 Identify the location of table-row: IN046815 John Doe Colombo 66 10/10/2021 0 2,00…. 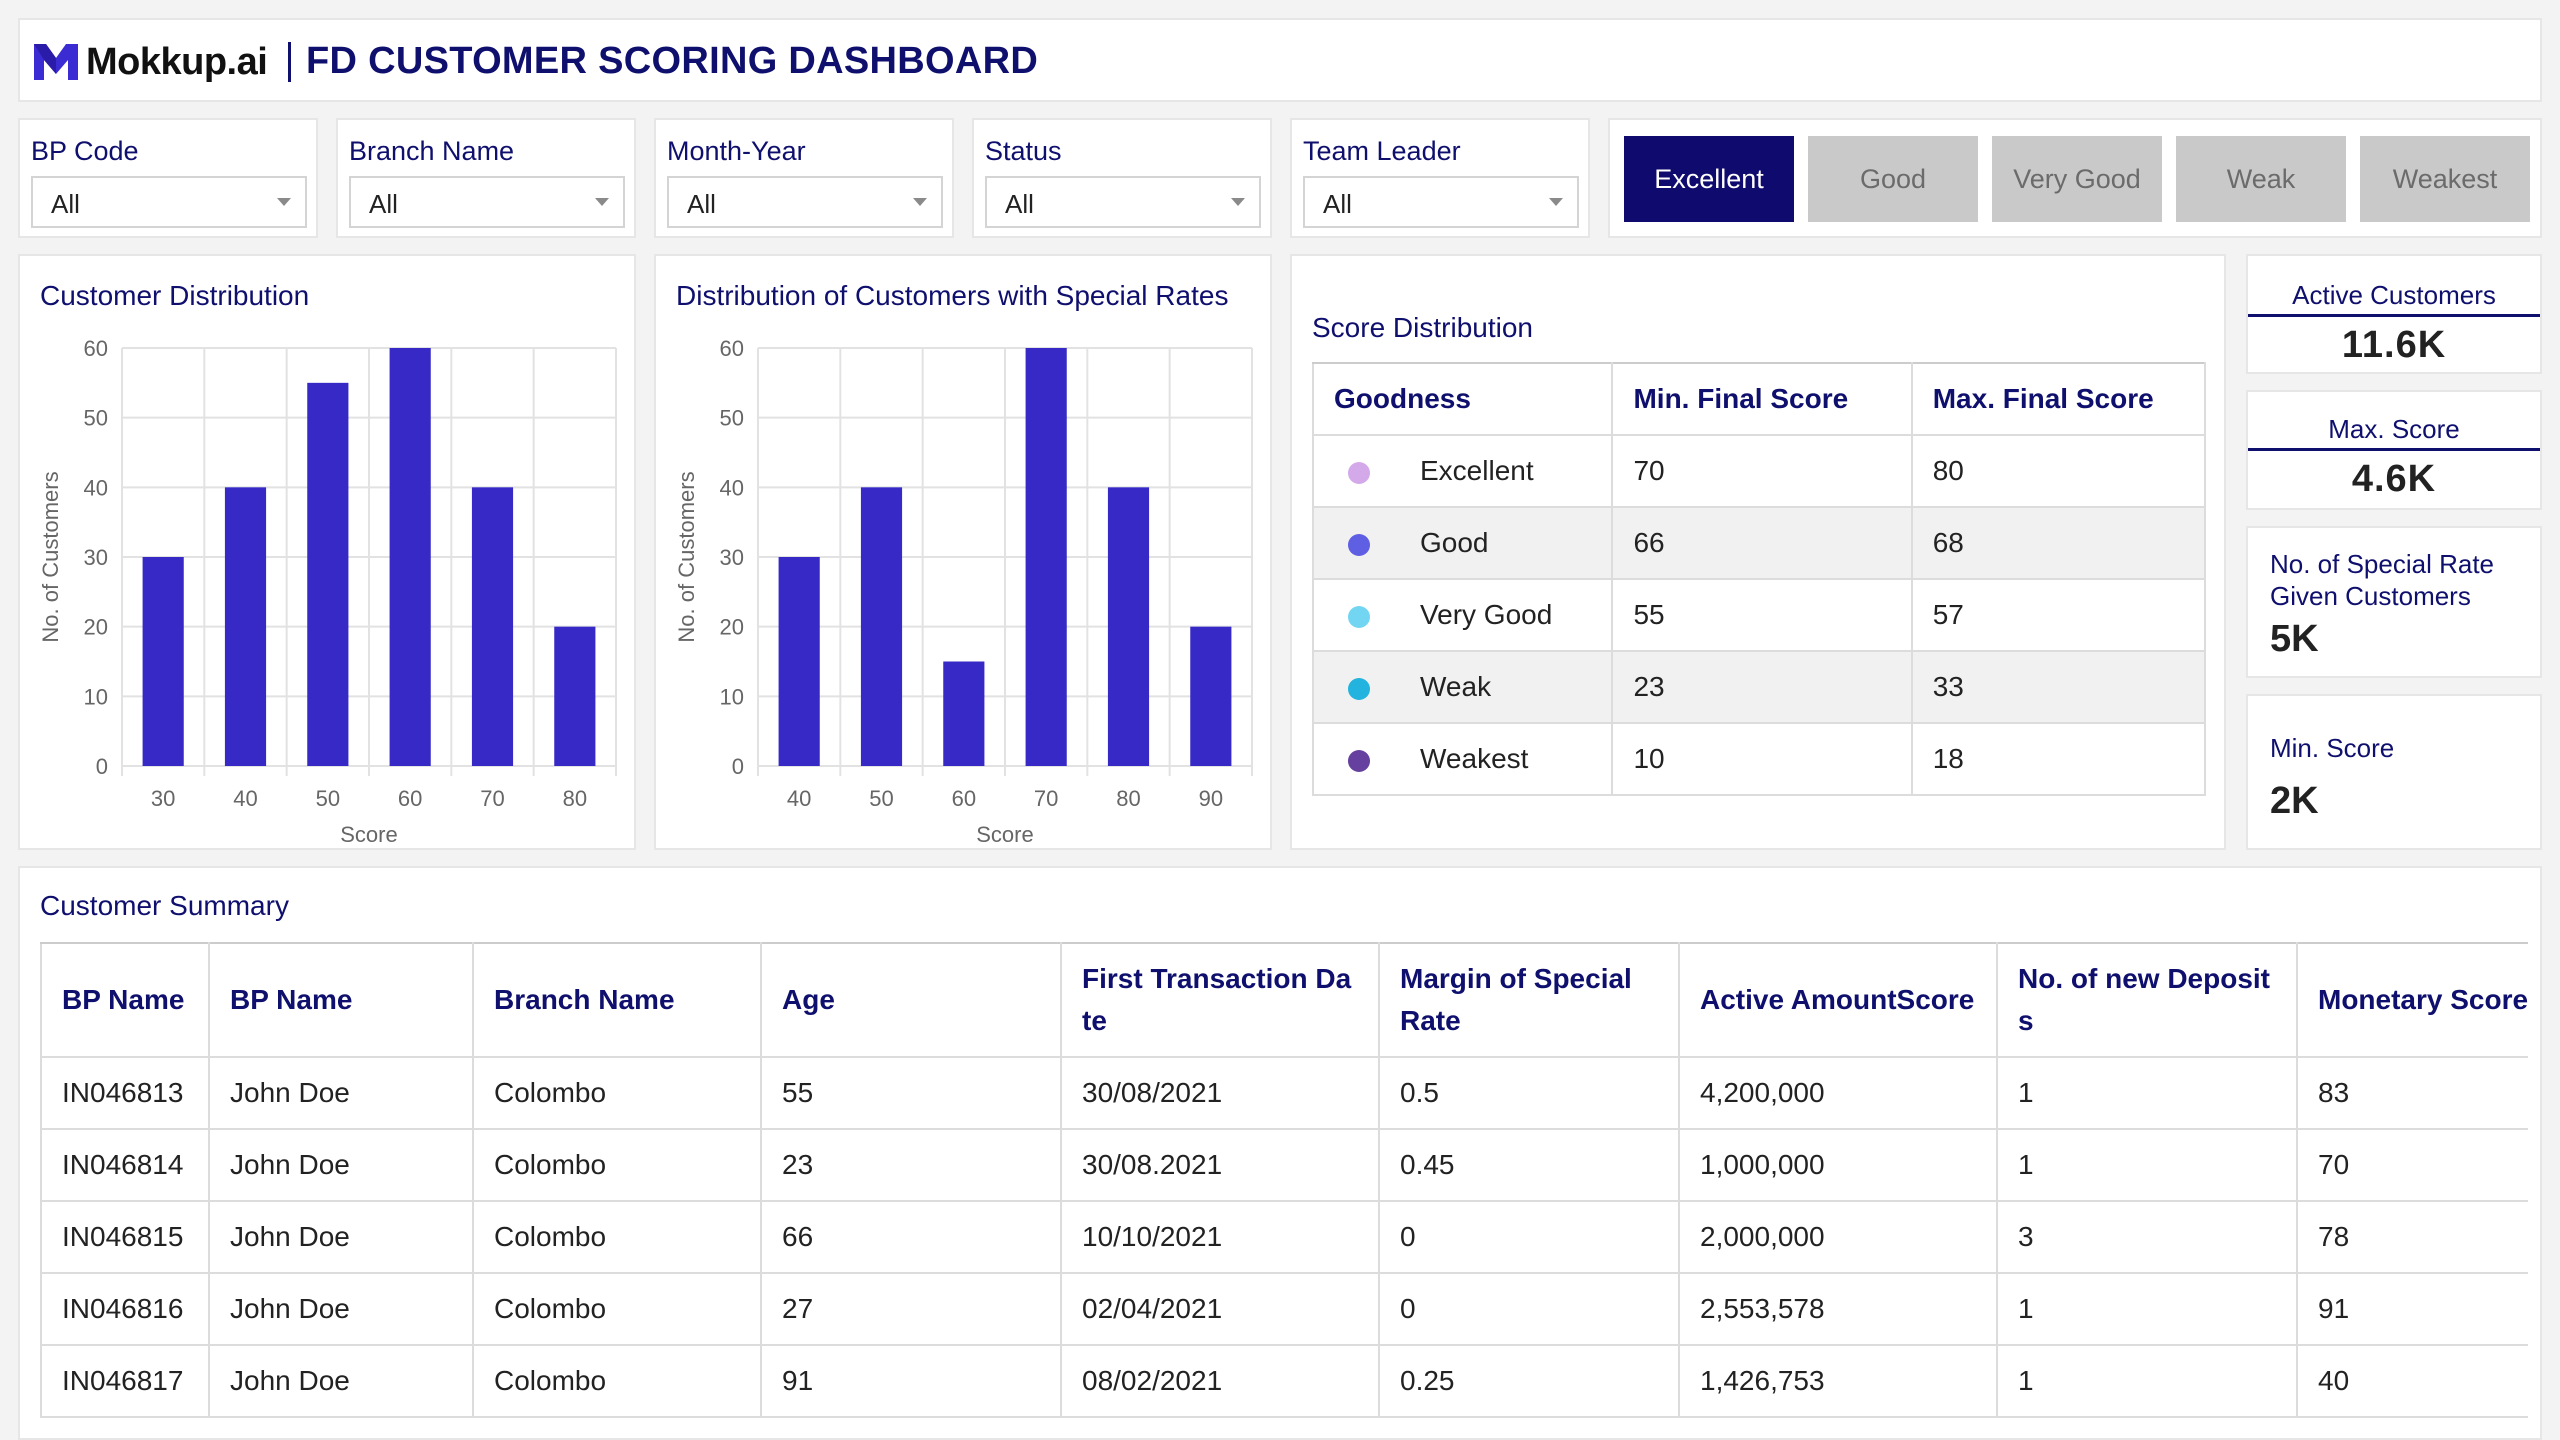
(1284, 1237).